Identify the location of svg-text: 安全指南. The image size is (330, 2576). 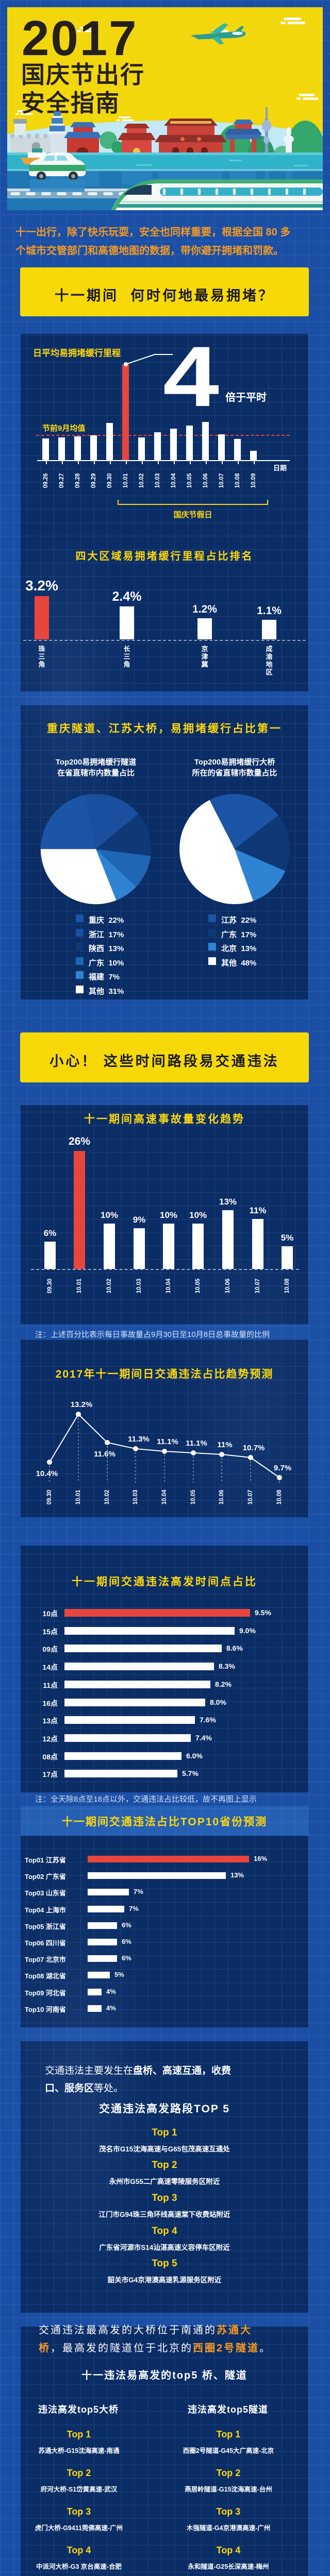
(70, 103).